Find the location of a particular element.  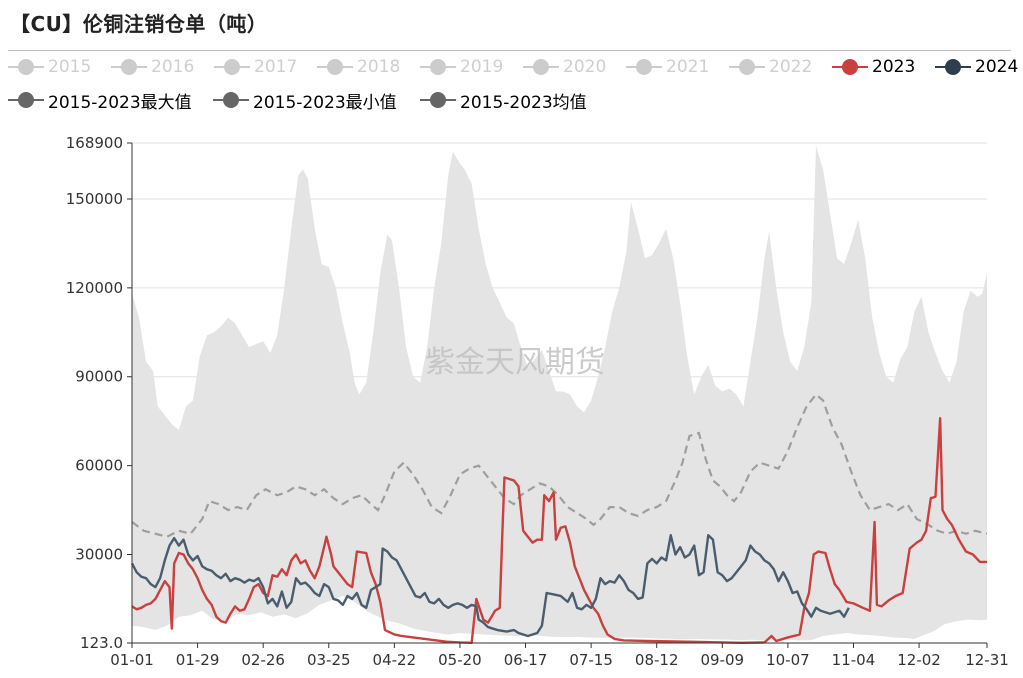

legend-label: 2015-2023最小值 is located at coordinates (325, 102).